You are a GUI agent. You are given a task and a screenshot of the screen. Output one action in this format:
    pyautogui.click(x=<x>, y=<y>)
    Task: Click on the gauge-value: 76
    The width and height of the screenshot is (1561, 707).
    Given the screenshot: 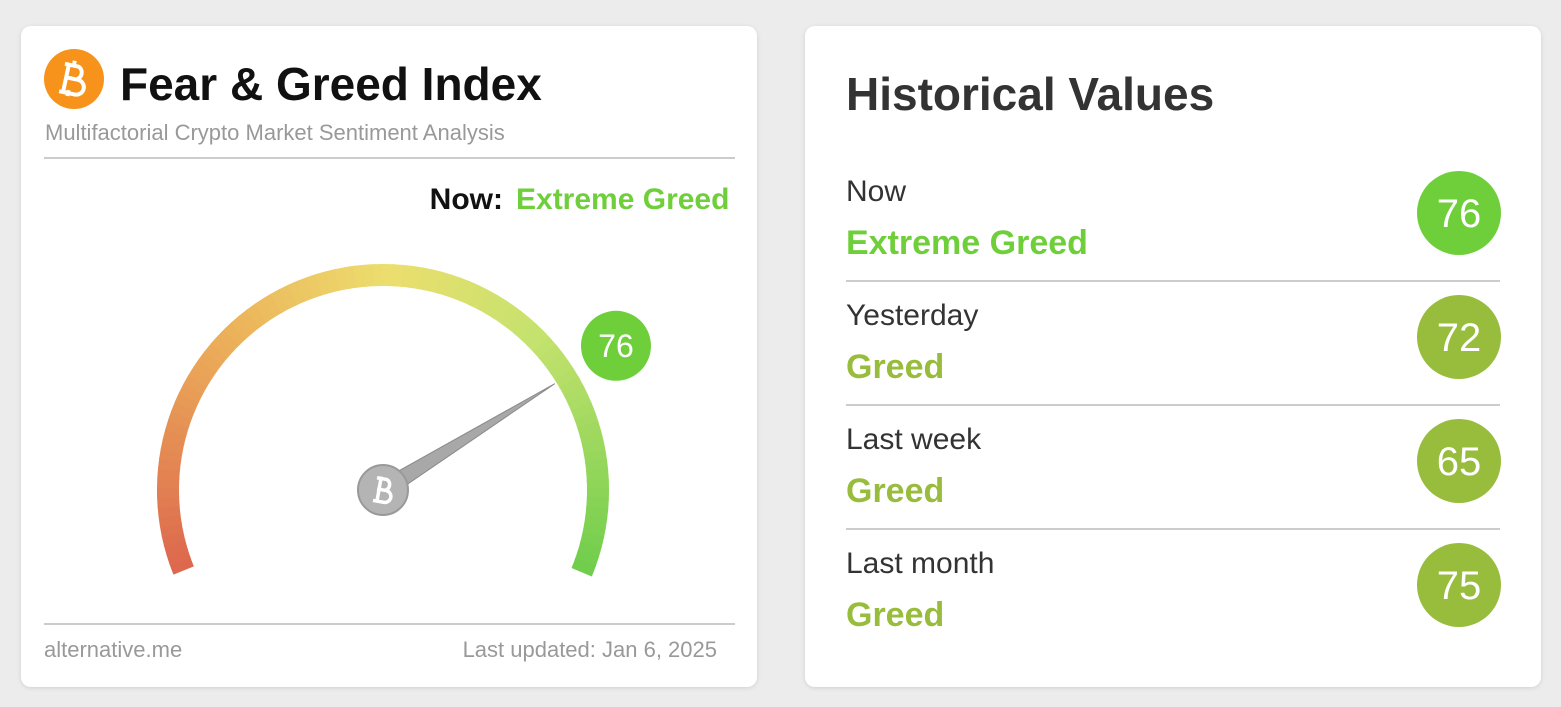 What is the action you would take?
    pyautogui.click(x=616, y=346)
    